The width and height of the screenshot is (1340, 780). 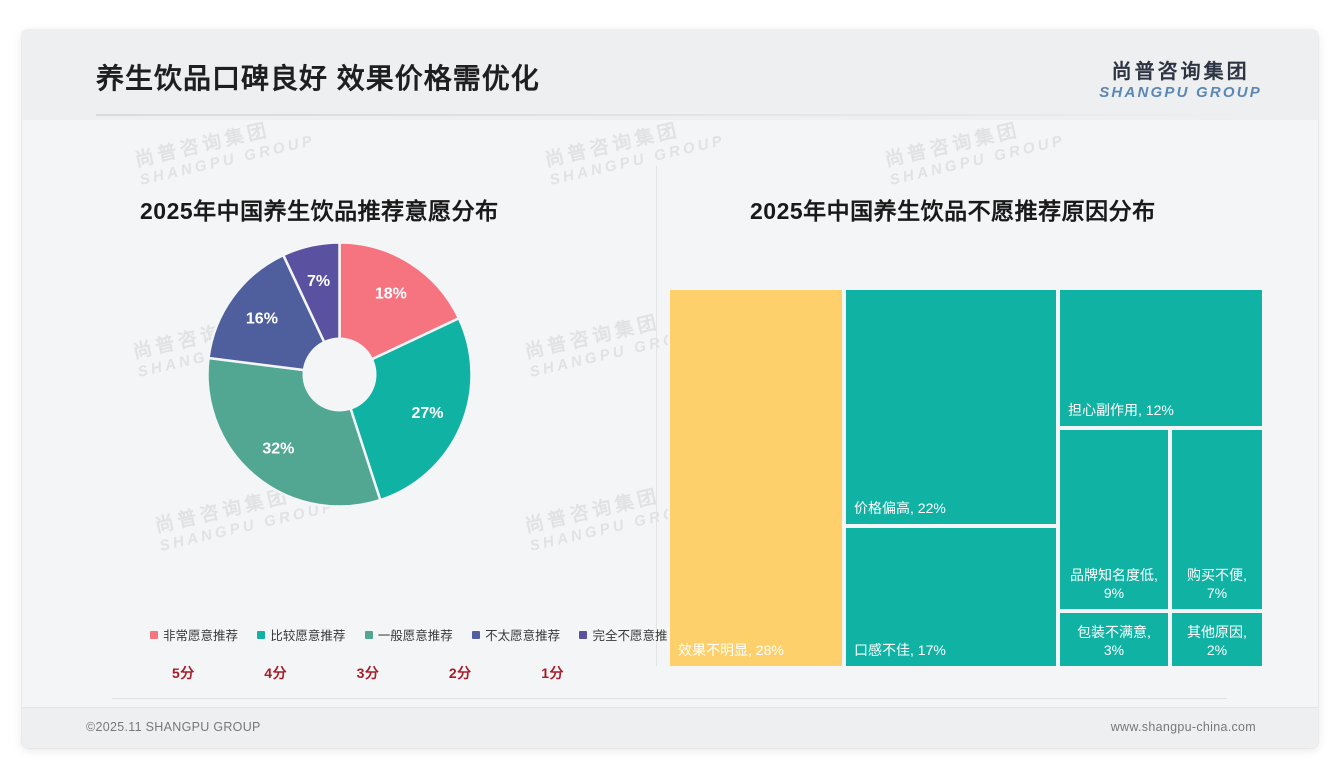 What do you see at coordinates (656, 416) in the screenshot?
I see `panel-divider` at bounding box center [656, 416].